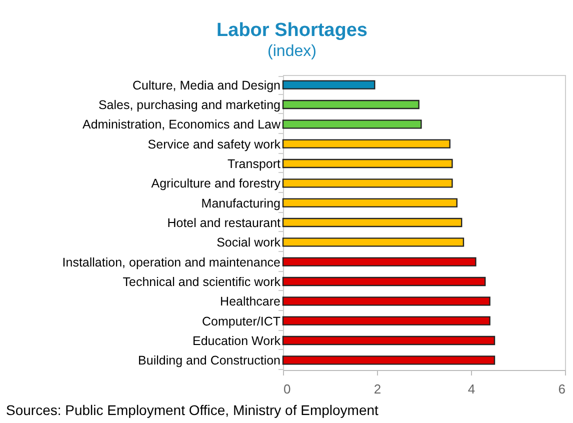 The image size is (573, 423). I want to click on chart-title: Labor Shortages, so click(292, 30).